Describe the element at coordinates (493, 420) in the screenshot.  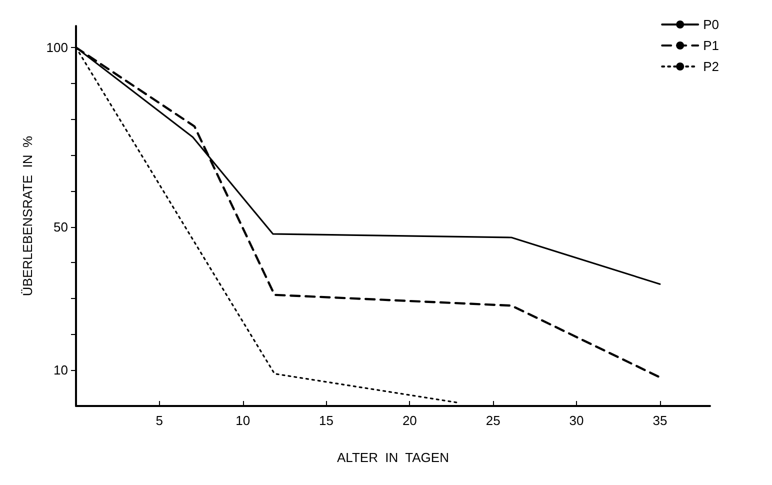
I see `x-tick-label: 25` at that location.